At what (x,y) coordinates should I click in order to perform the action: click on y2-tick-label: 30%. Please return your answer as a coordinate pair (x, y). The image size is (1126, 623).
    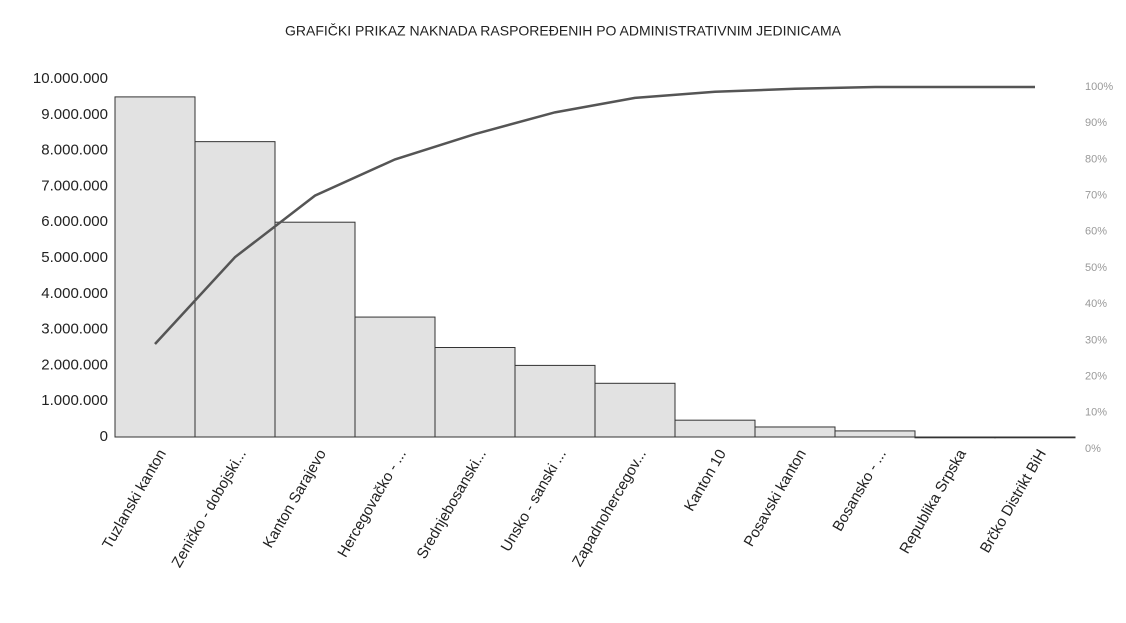
    Looking at the image, I should click on (1096, 340).